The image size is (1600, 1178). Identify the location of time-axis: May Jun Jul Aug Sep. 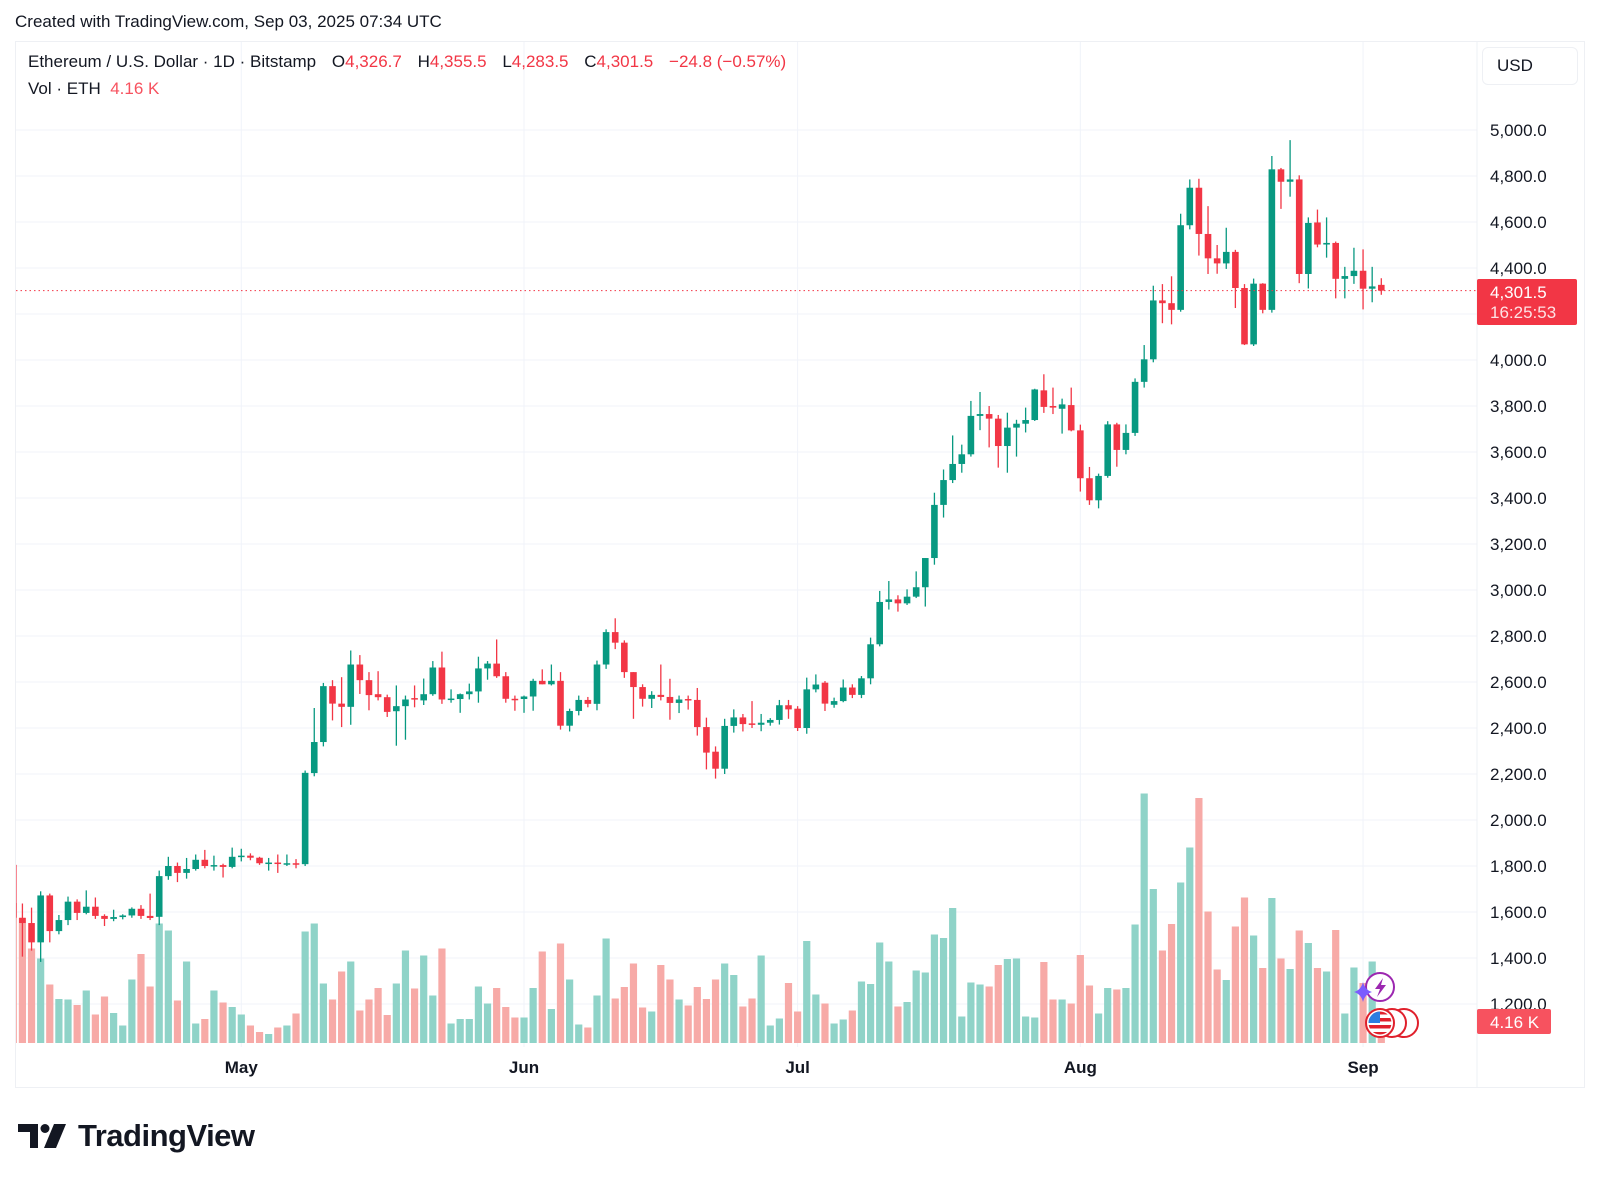
(802, 1067).